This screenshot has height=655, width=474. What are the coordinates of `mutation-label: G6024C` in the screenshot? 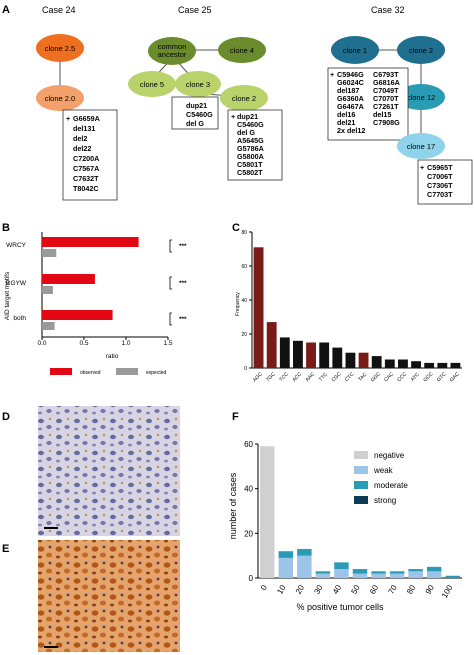 It's located at (350, 82).